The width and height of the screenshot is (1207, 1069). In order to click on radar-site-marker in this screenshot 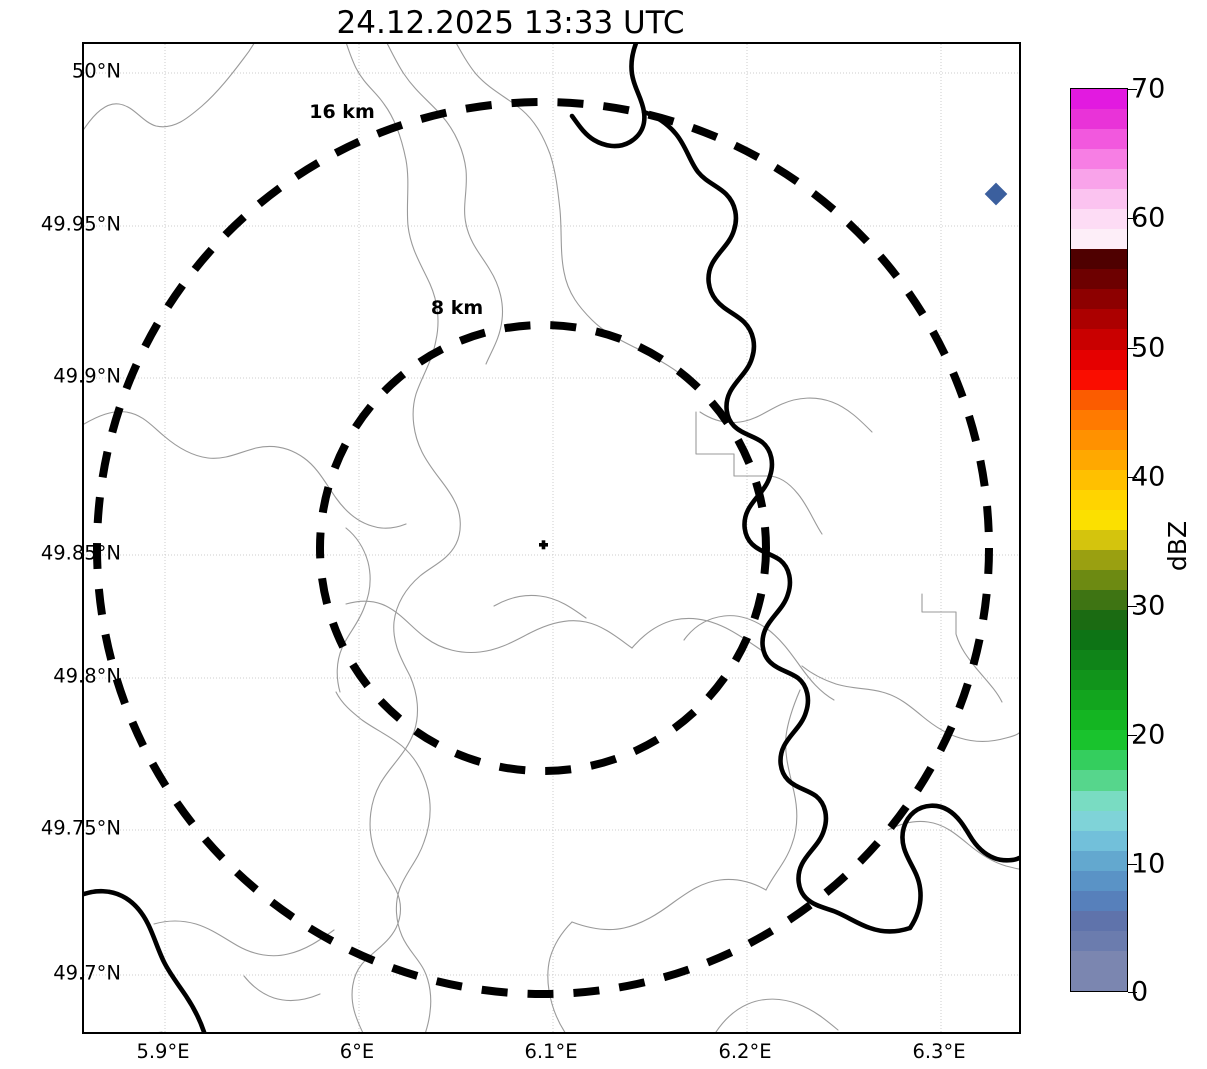, I will do `click(543, 545)`.